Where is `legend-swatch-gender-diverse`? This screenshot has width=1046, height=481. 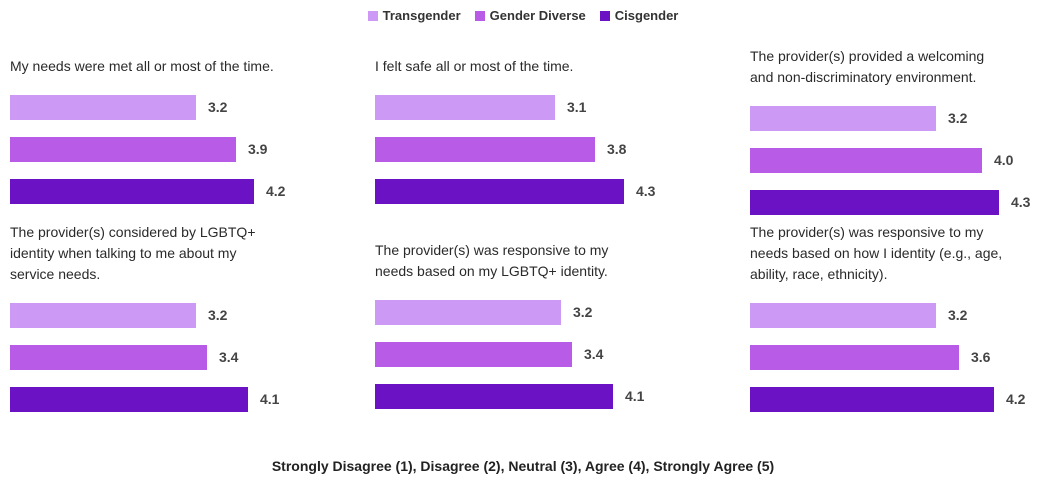
legend-swatch-gender-diverse is located at coordinates (479, 15).